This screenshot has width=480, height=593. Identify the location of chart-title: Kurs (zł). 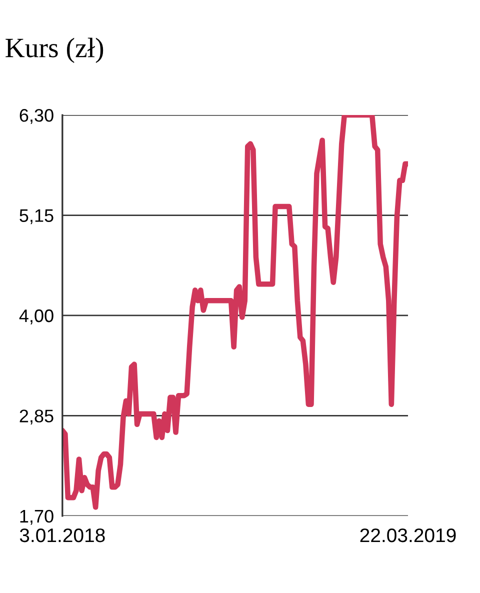
(55, 50).